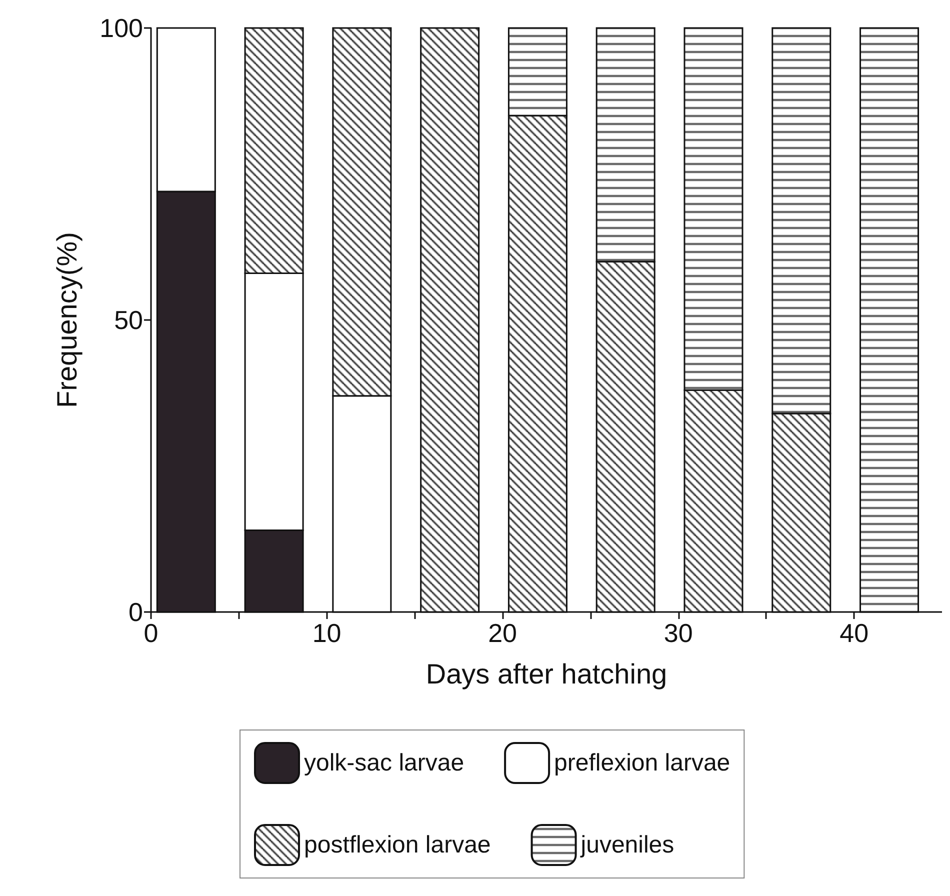 Image resolution: width=950 pixels, height=896 pixels. What do you see at coordinates (384, 763) in the screenshot?
I see `legend-label: yolk-sac larvae` at bounding box center [384, 763].